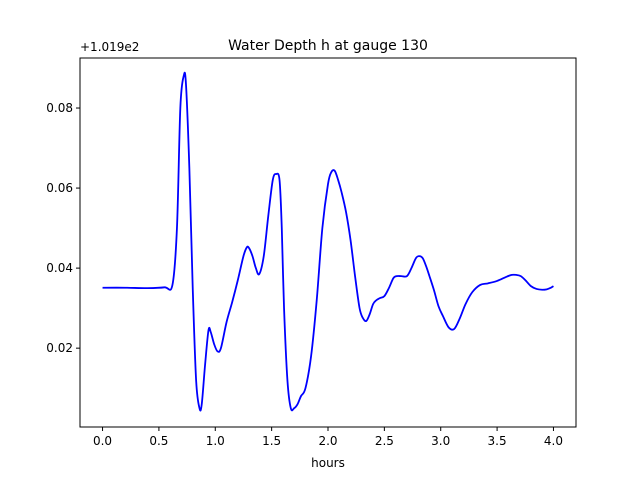 This screenshot has height=480, width=640. What do you see at coordinates (328, 46) in the screenshot?
I see `chart-title: Water Depth h at gauge 130` at bounding box center [328, 46].